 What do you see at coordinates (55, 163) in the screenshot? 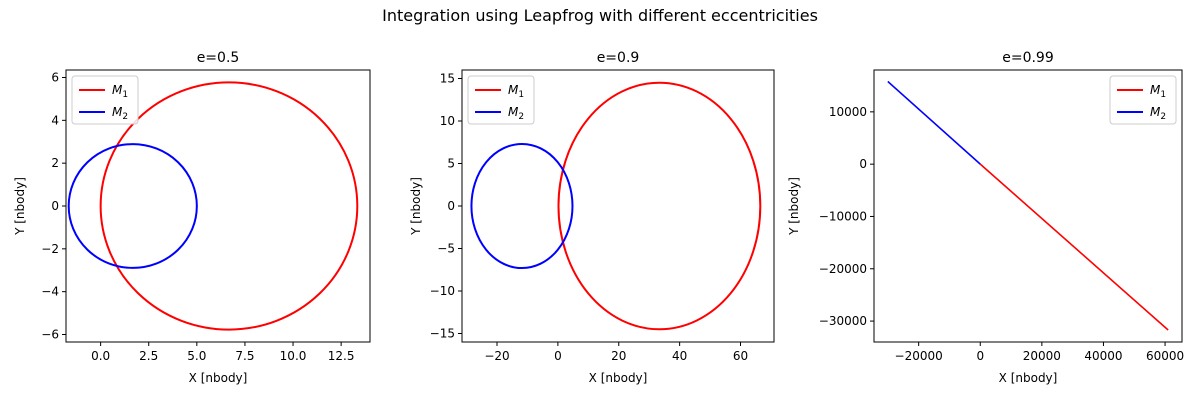
I see `y-tick-label: 2` at bounding box center [55, 163].